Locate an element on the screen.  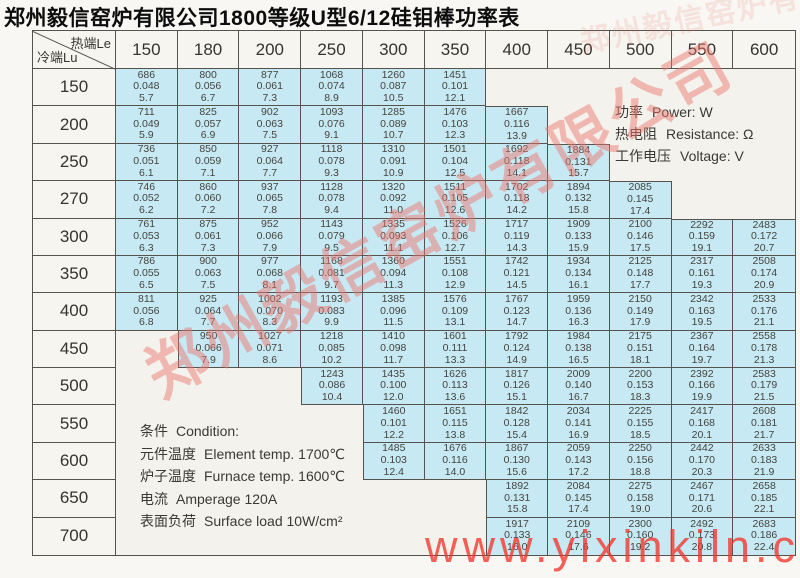
voltage-v: 19.3 is located at coordinates (702, 284).